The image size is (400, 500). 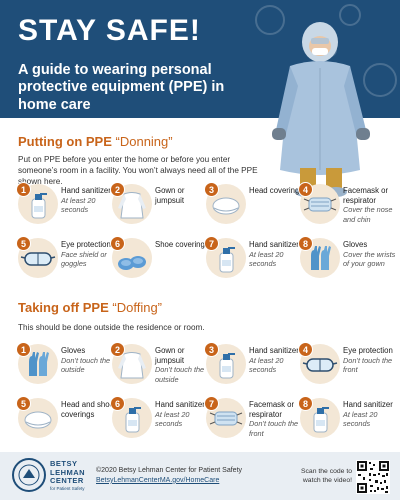 What do you see at coordinates (160, 207) in the screenshot?
I see `donning-step-2: 2 Gown or jumpsuit` at bounding box center [160, 207].